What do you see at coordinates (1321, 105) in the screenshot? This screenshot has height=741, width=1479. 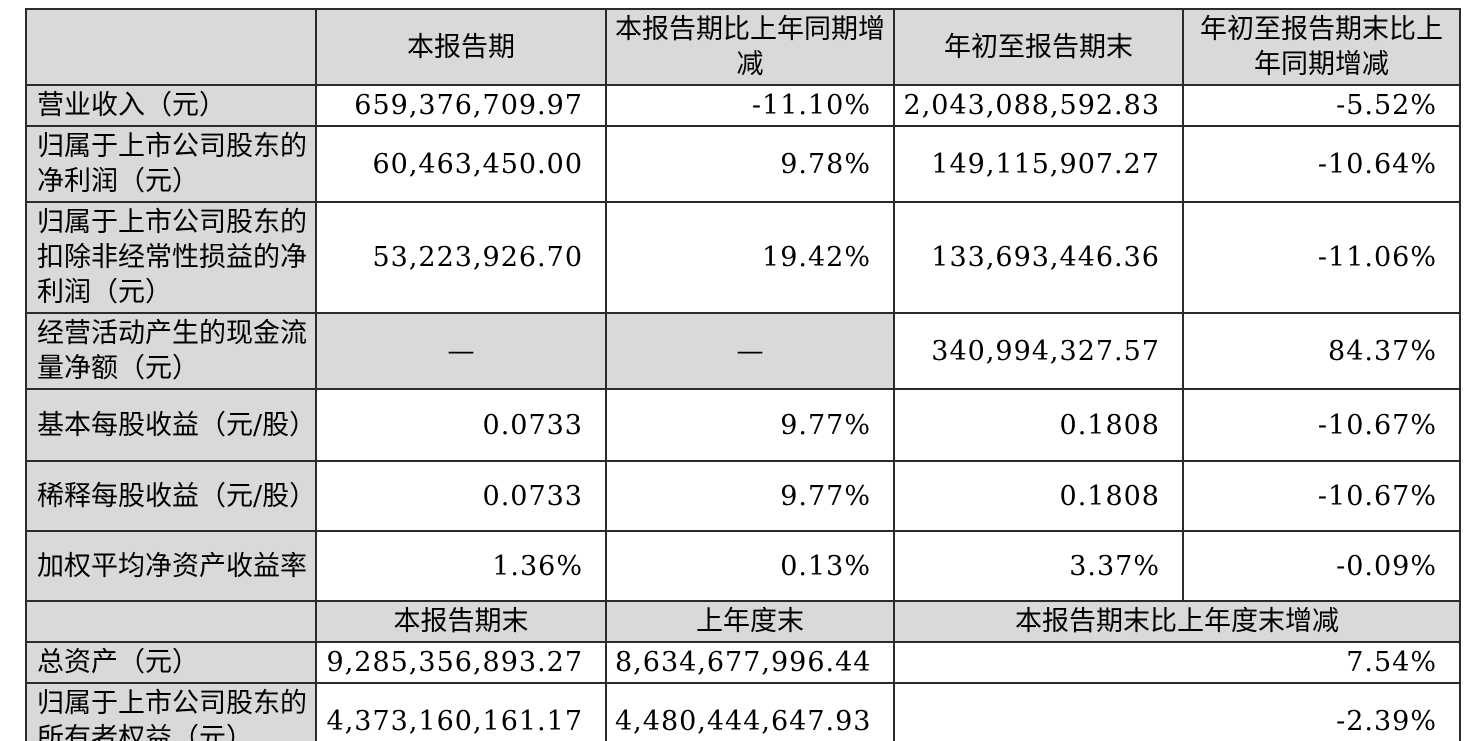 I see `value-cell: -5.52%` at bounding box center [1321, 105].